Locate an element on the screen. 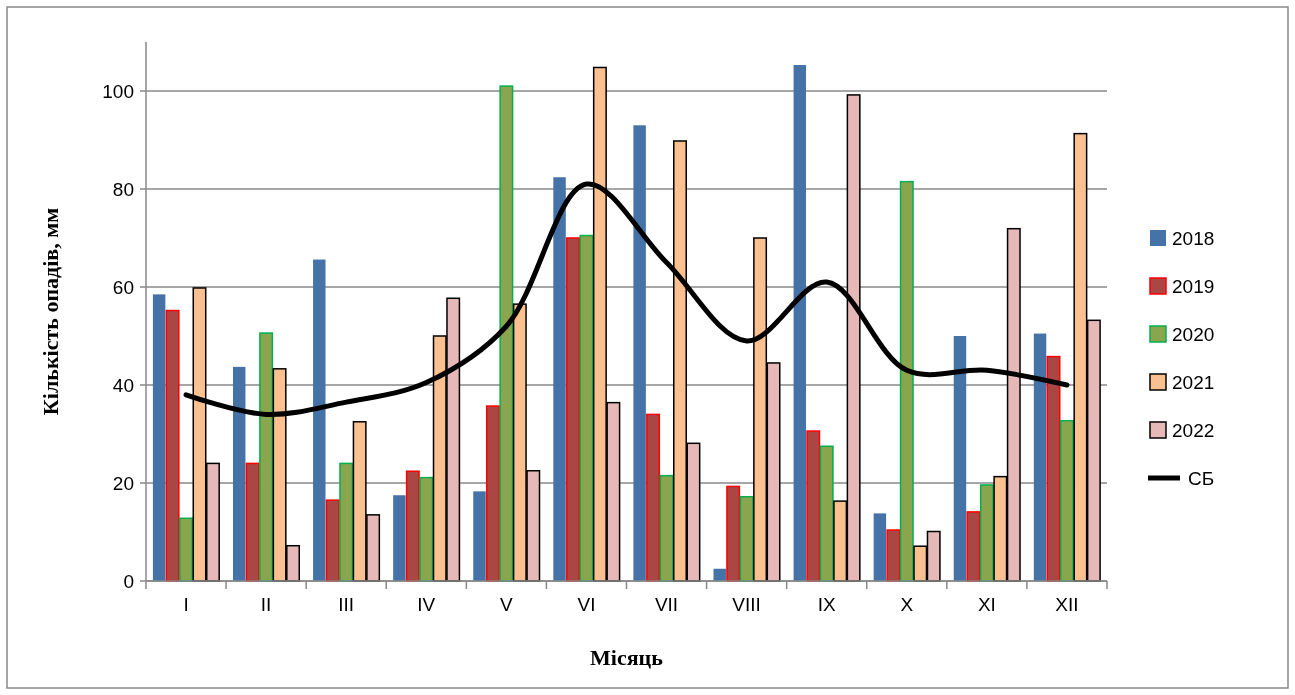 The image size is (1295, 695). x-axis-title: Місяць is located at coordinates (627, 657).